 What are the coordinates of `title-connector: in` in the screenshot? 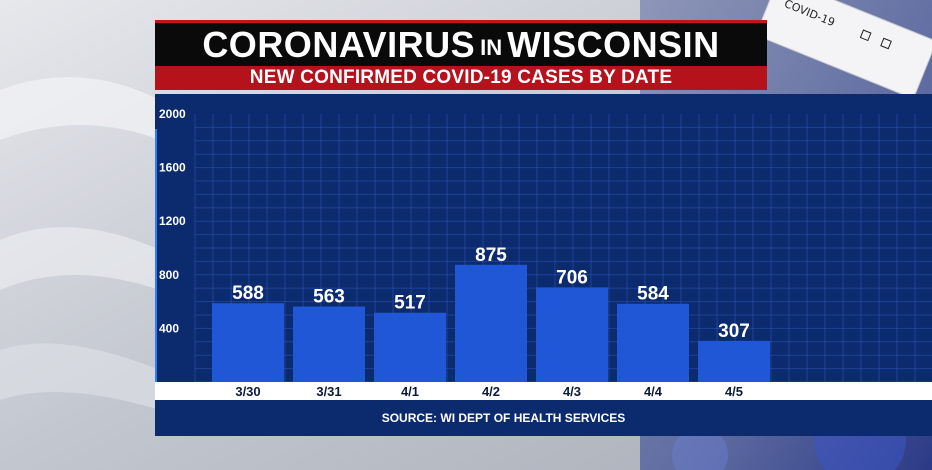 It's located at (491, 47).